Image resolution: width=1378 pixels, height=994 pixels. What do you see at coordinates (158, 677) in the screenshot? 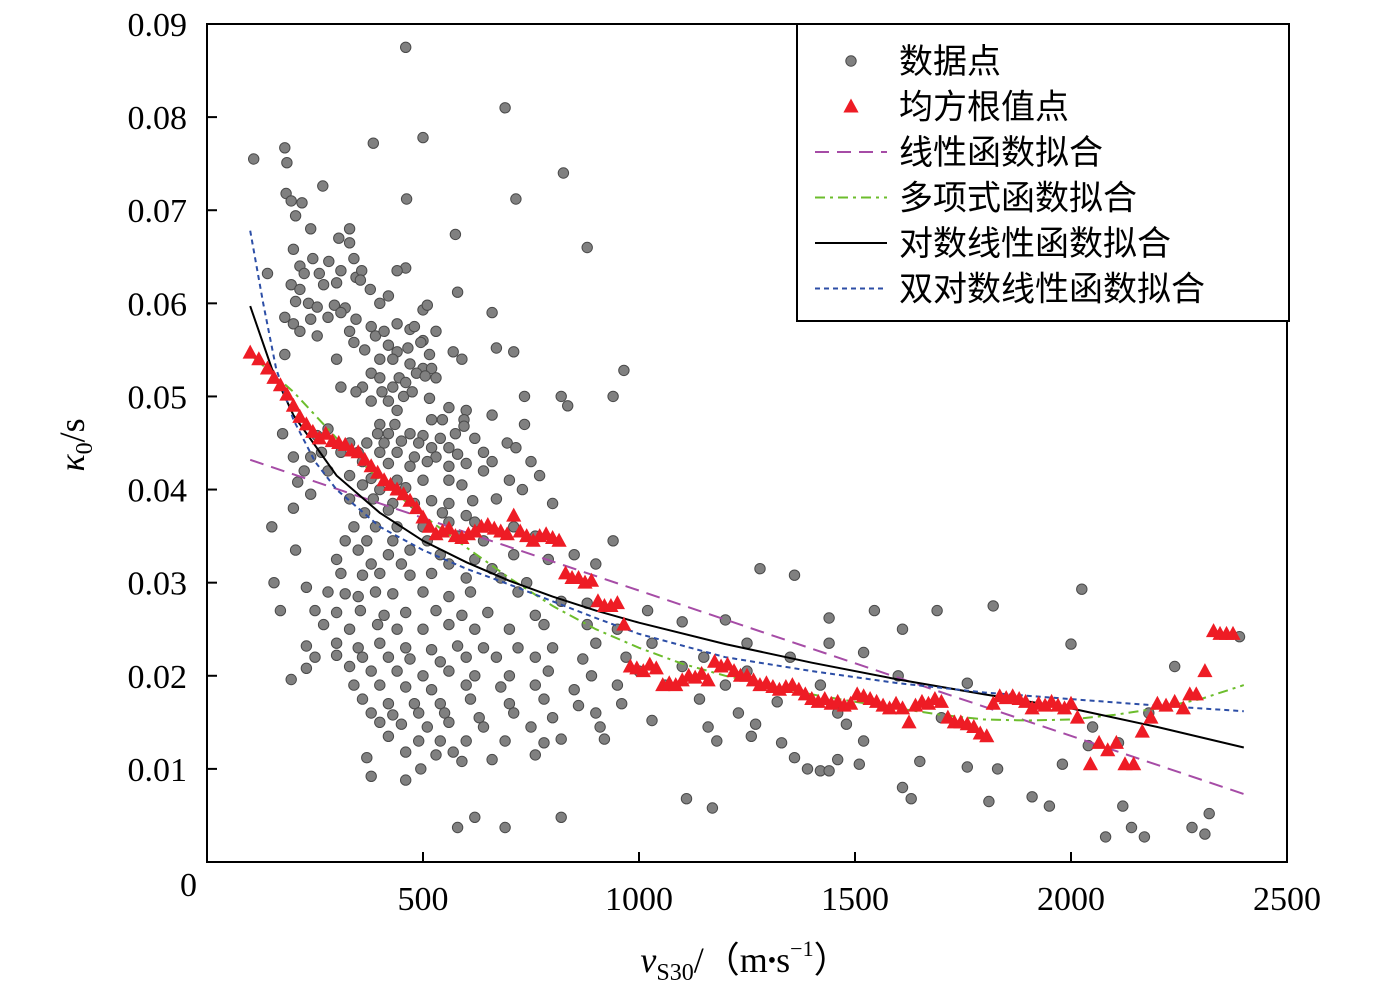
I see `y-tick-label: 0.02` at bounding box center [158, 677].